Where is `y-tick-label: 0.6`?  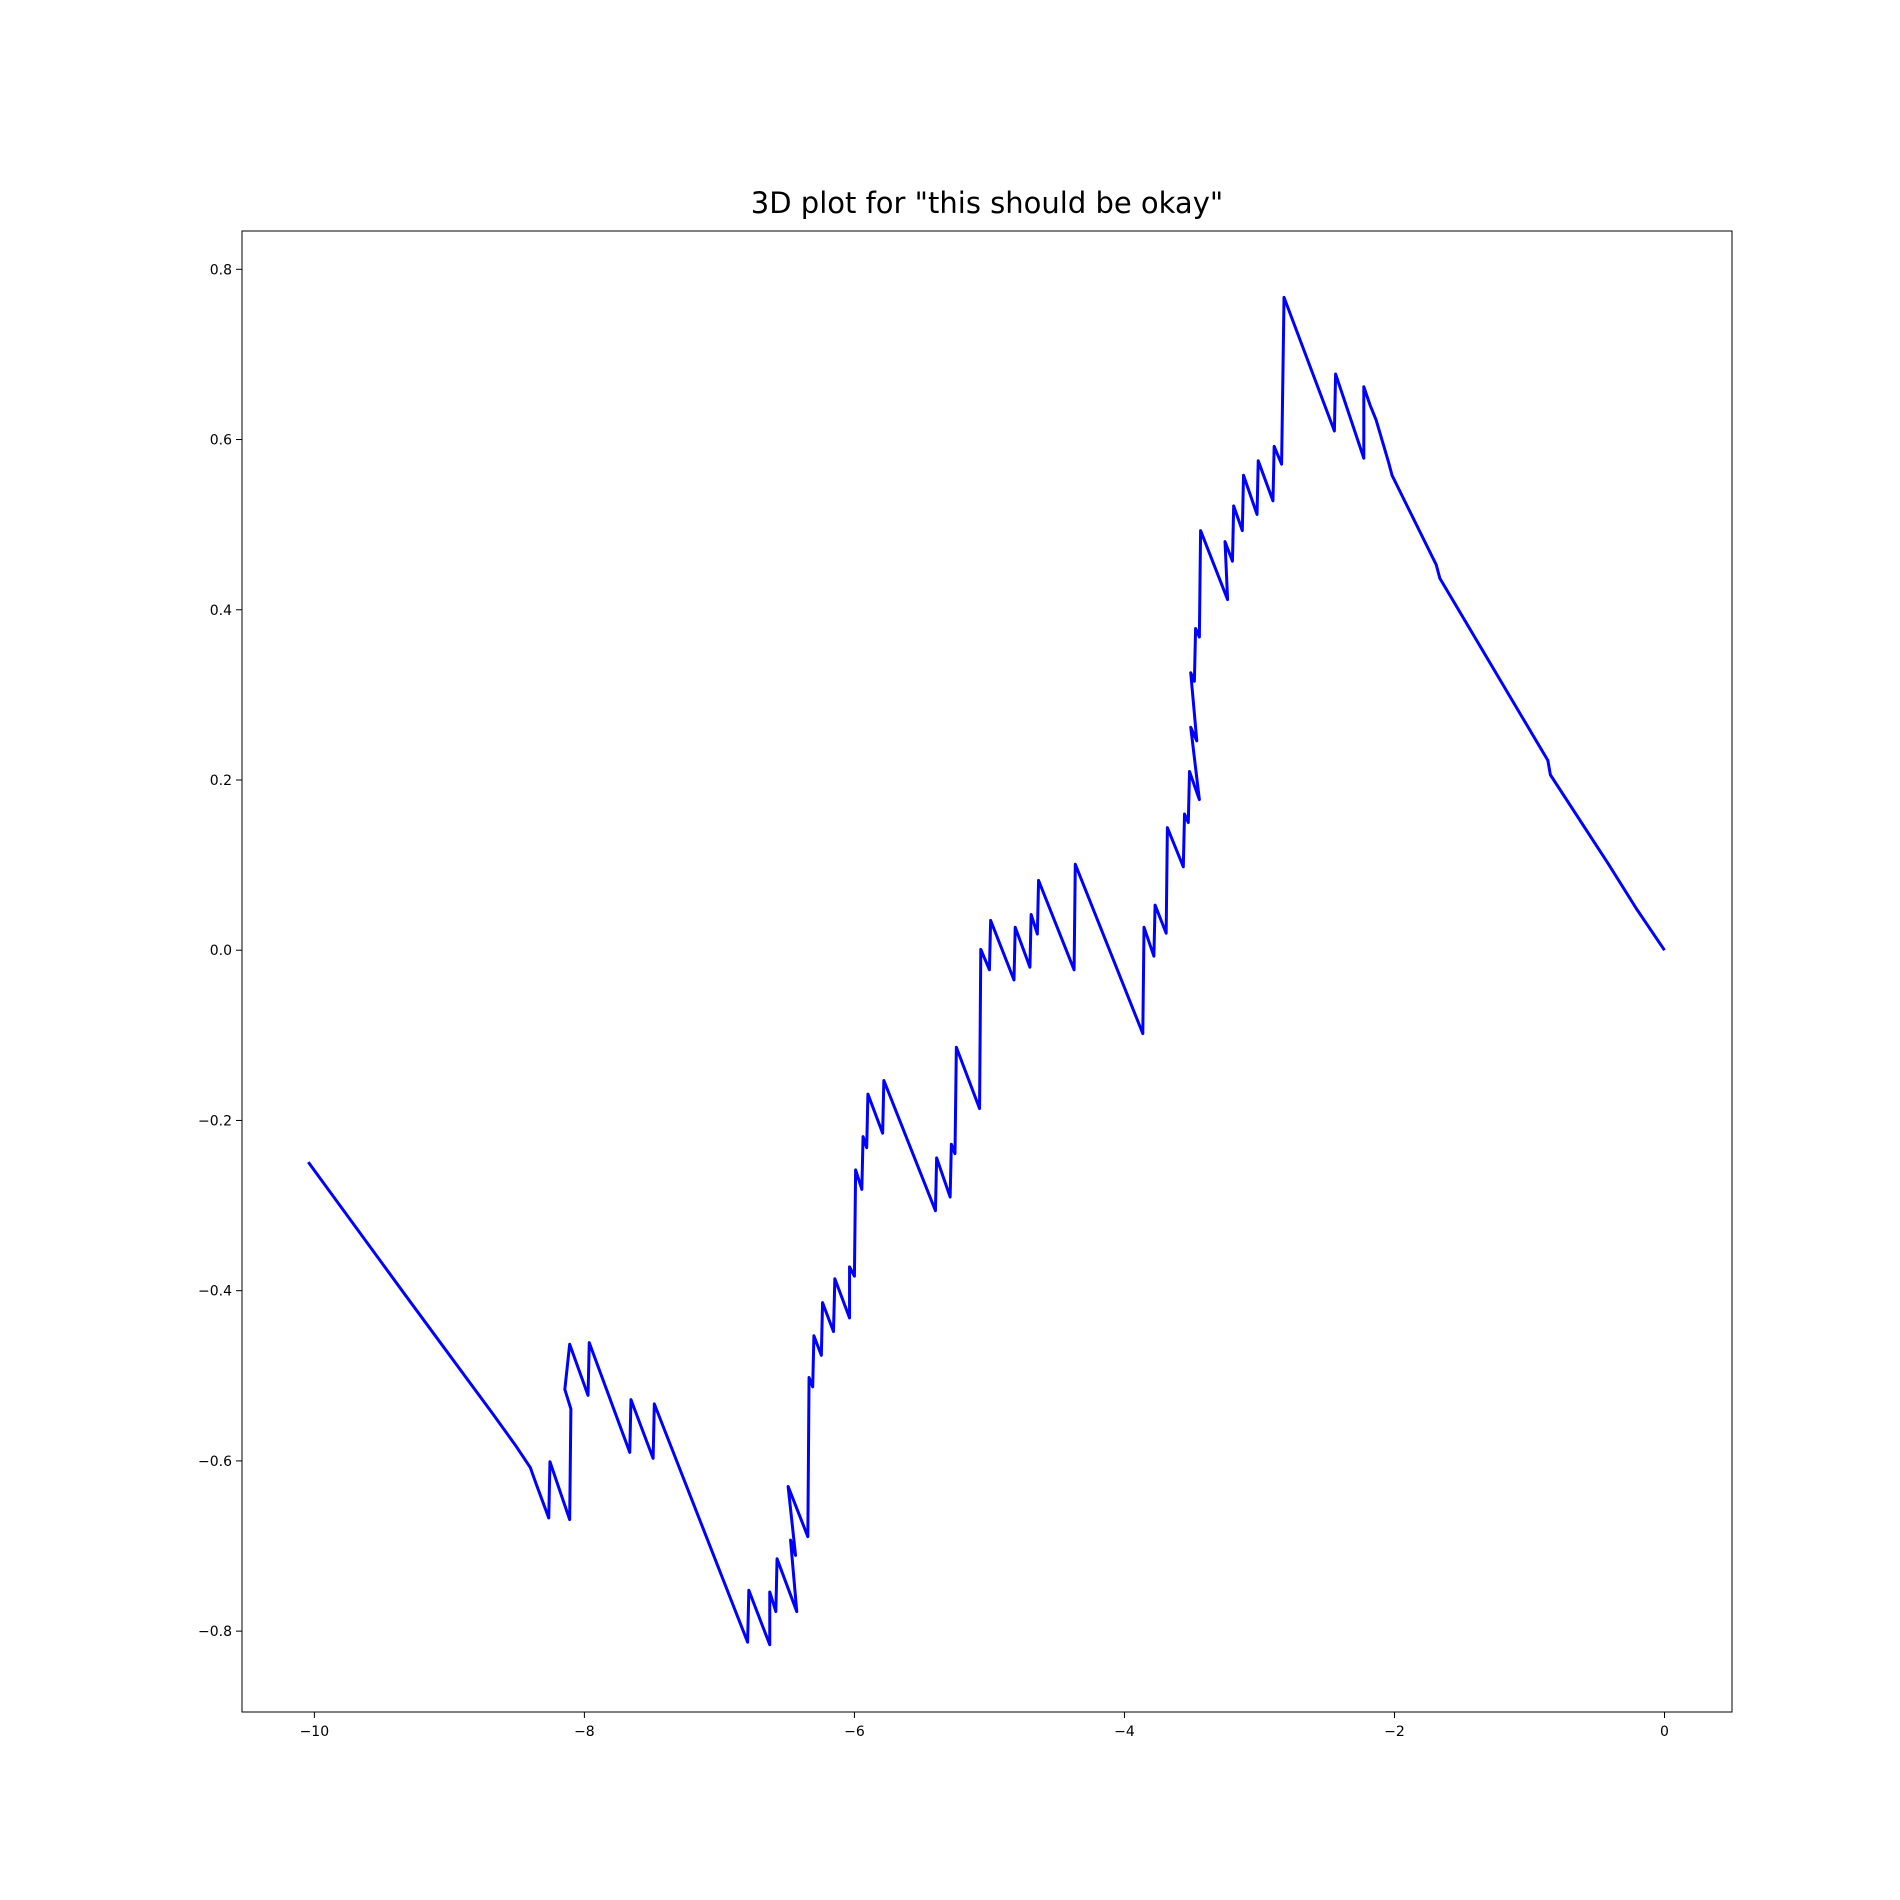 y-tick-label: 0.6 is located at coordinates (221, 441).